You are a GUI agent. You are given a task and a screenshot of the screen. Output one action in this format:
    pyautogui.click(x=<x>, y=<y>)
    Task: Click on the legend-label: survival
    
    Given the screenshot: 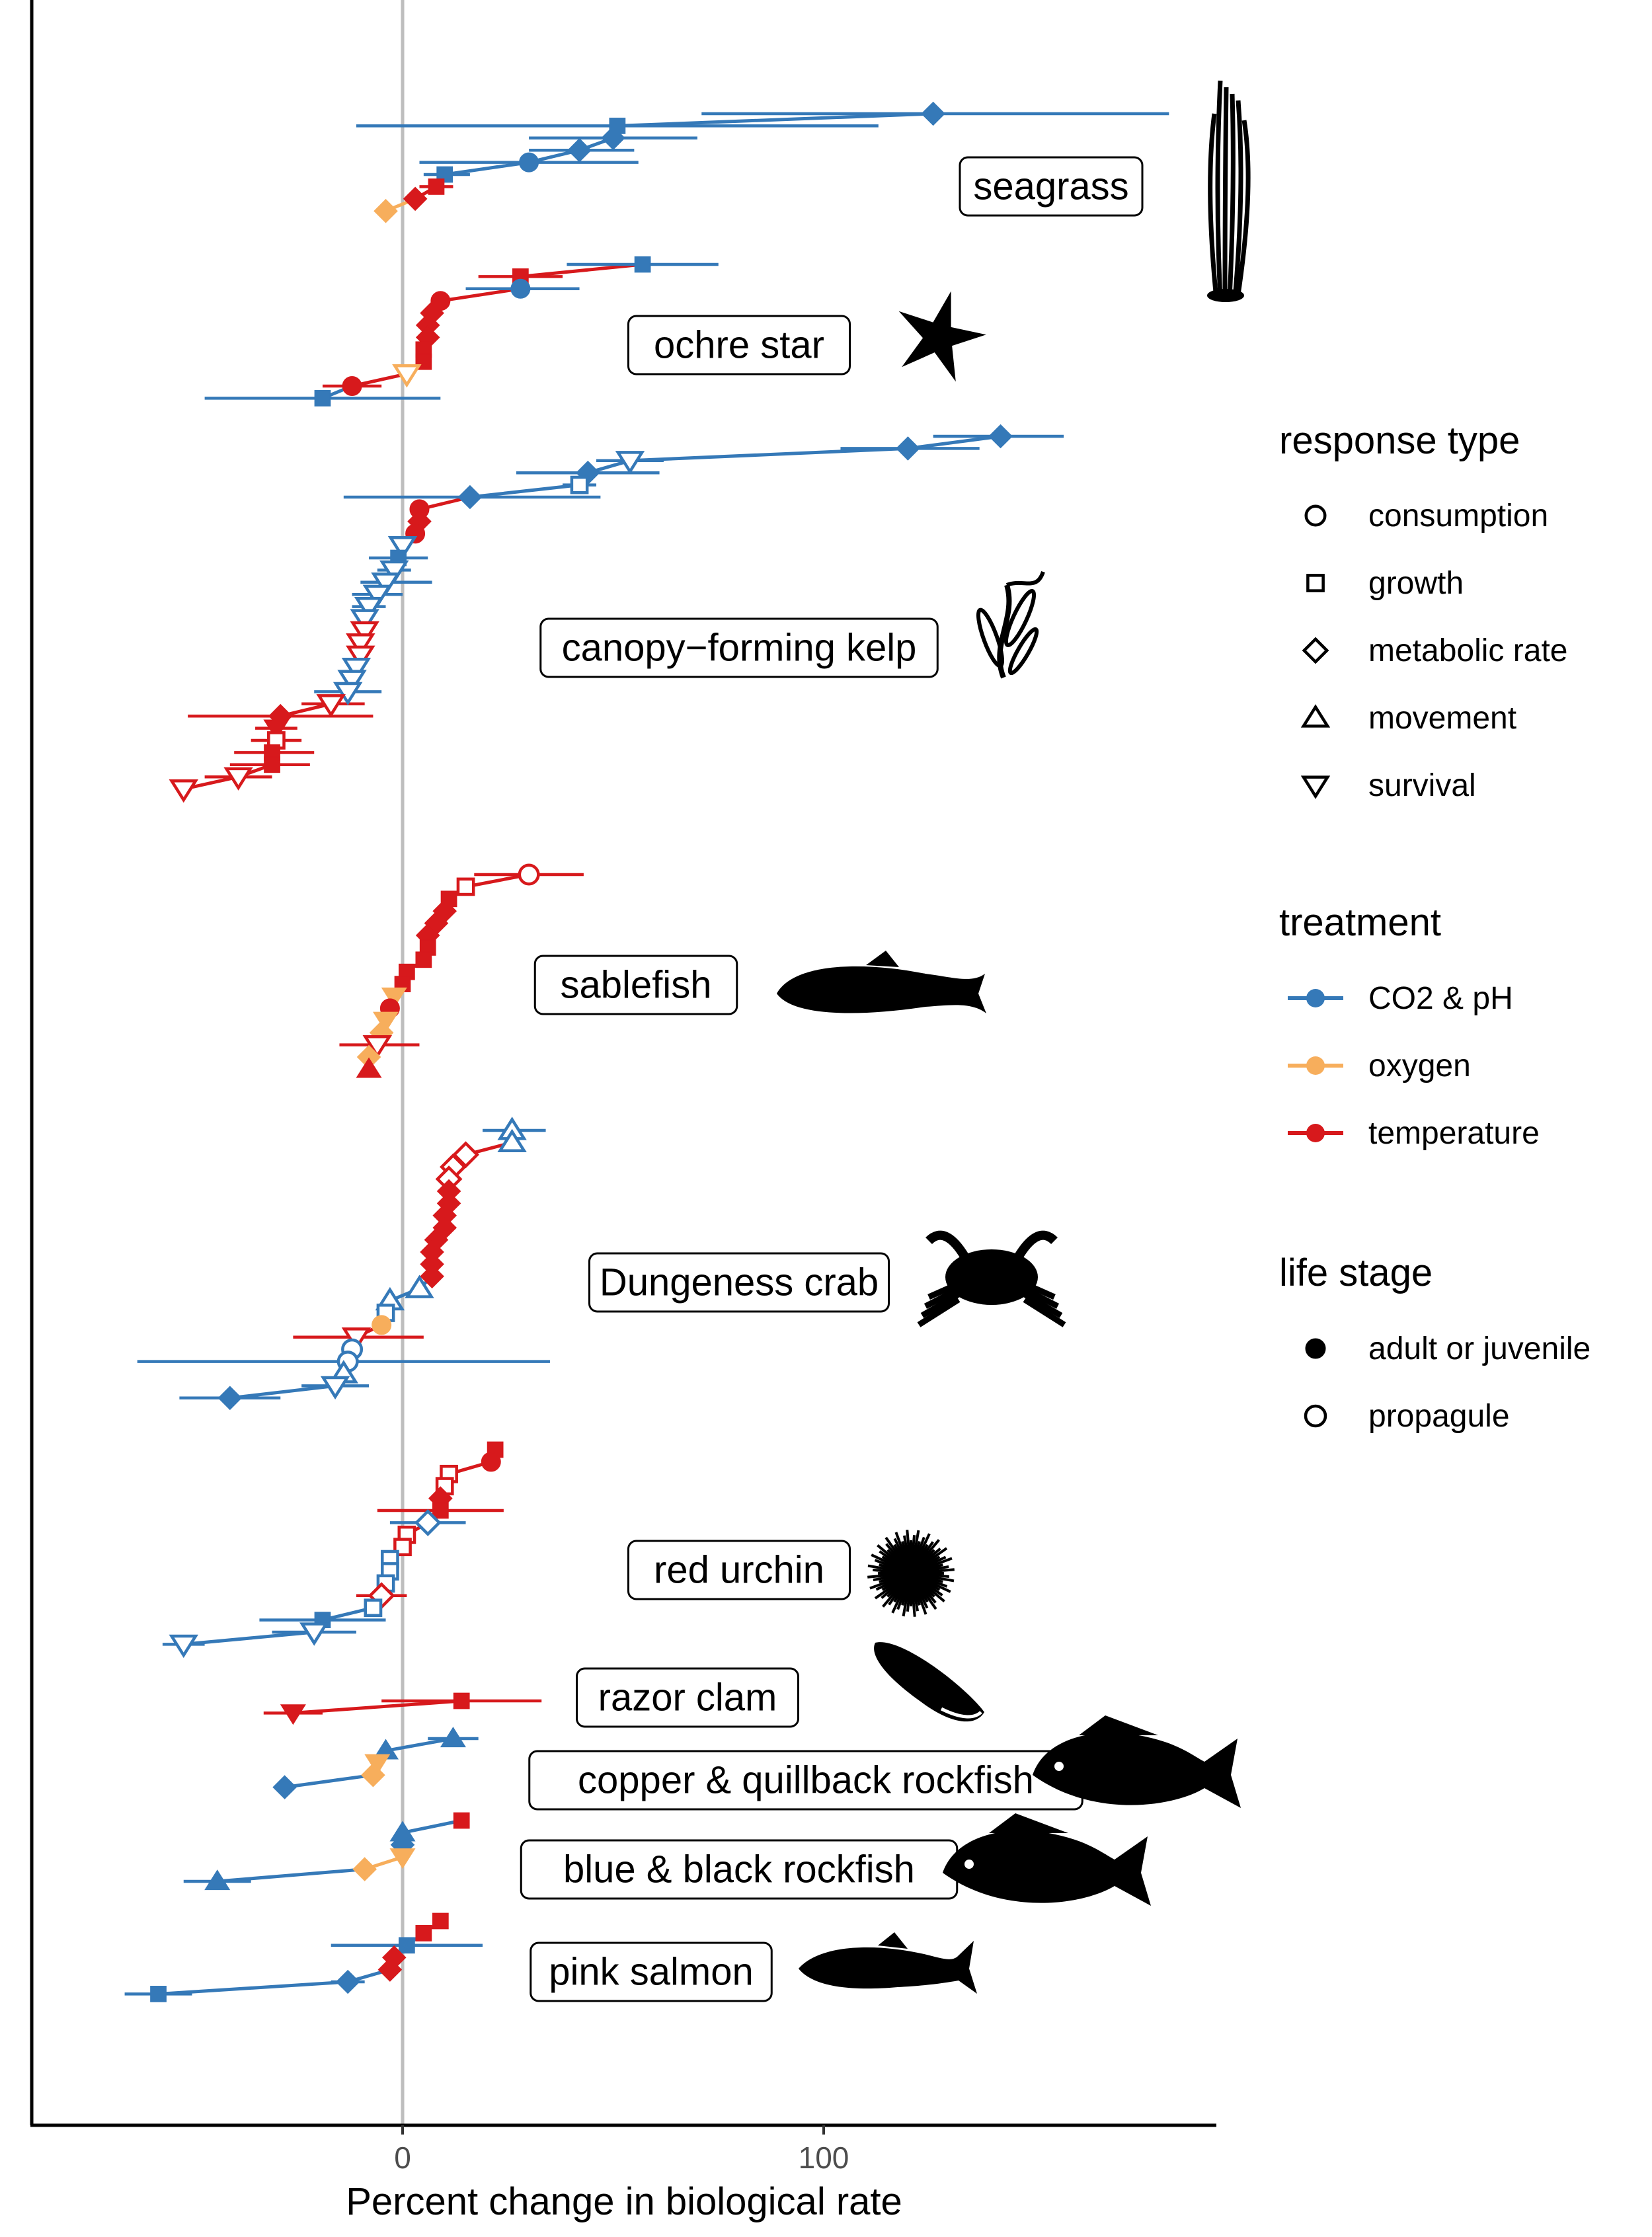 What is the action you would take?
    pyautogui.click(x=1422, y=785)
    